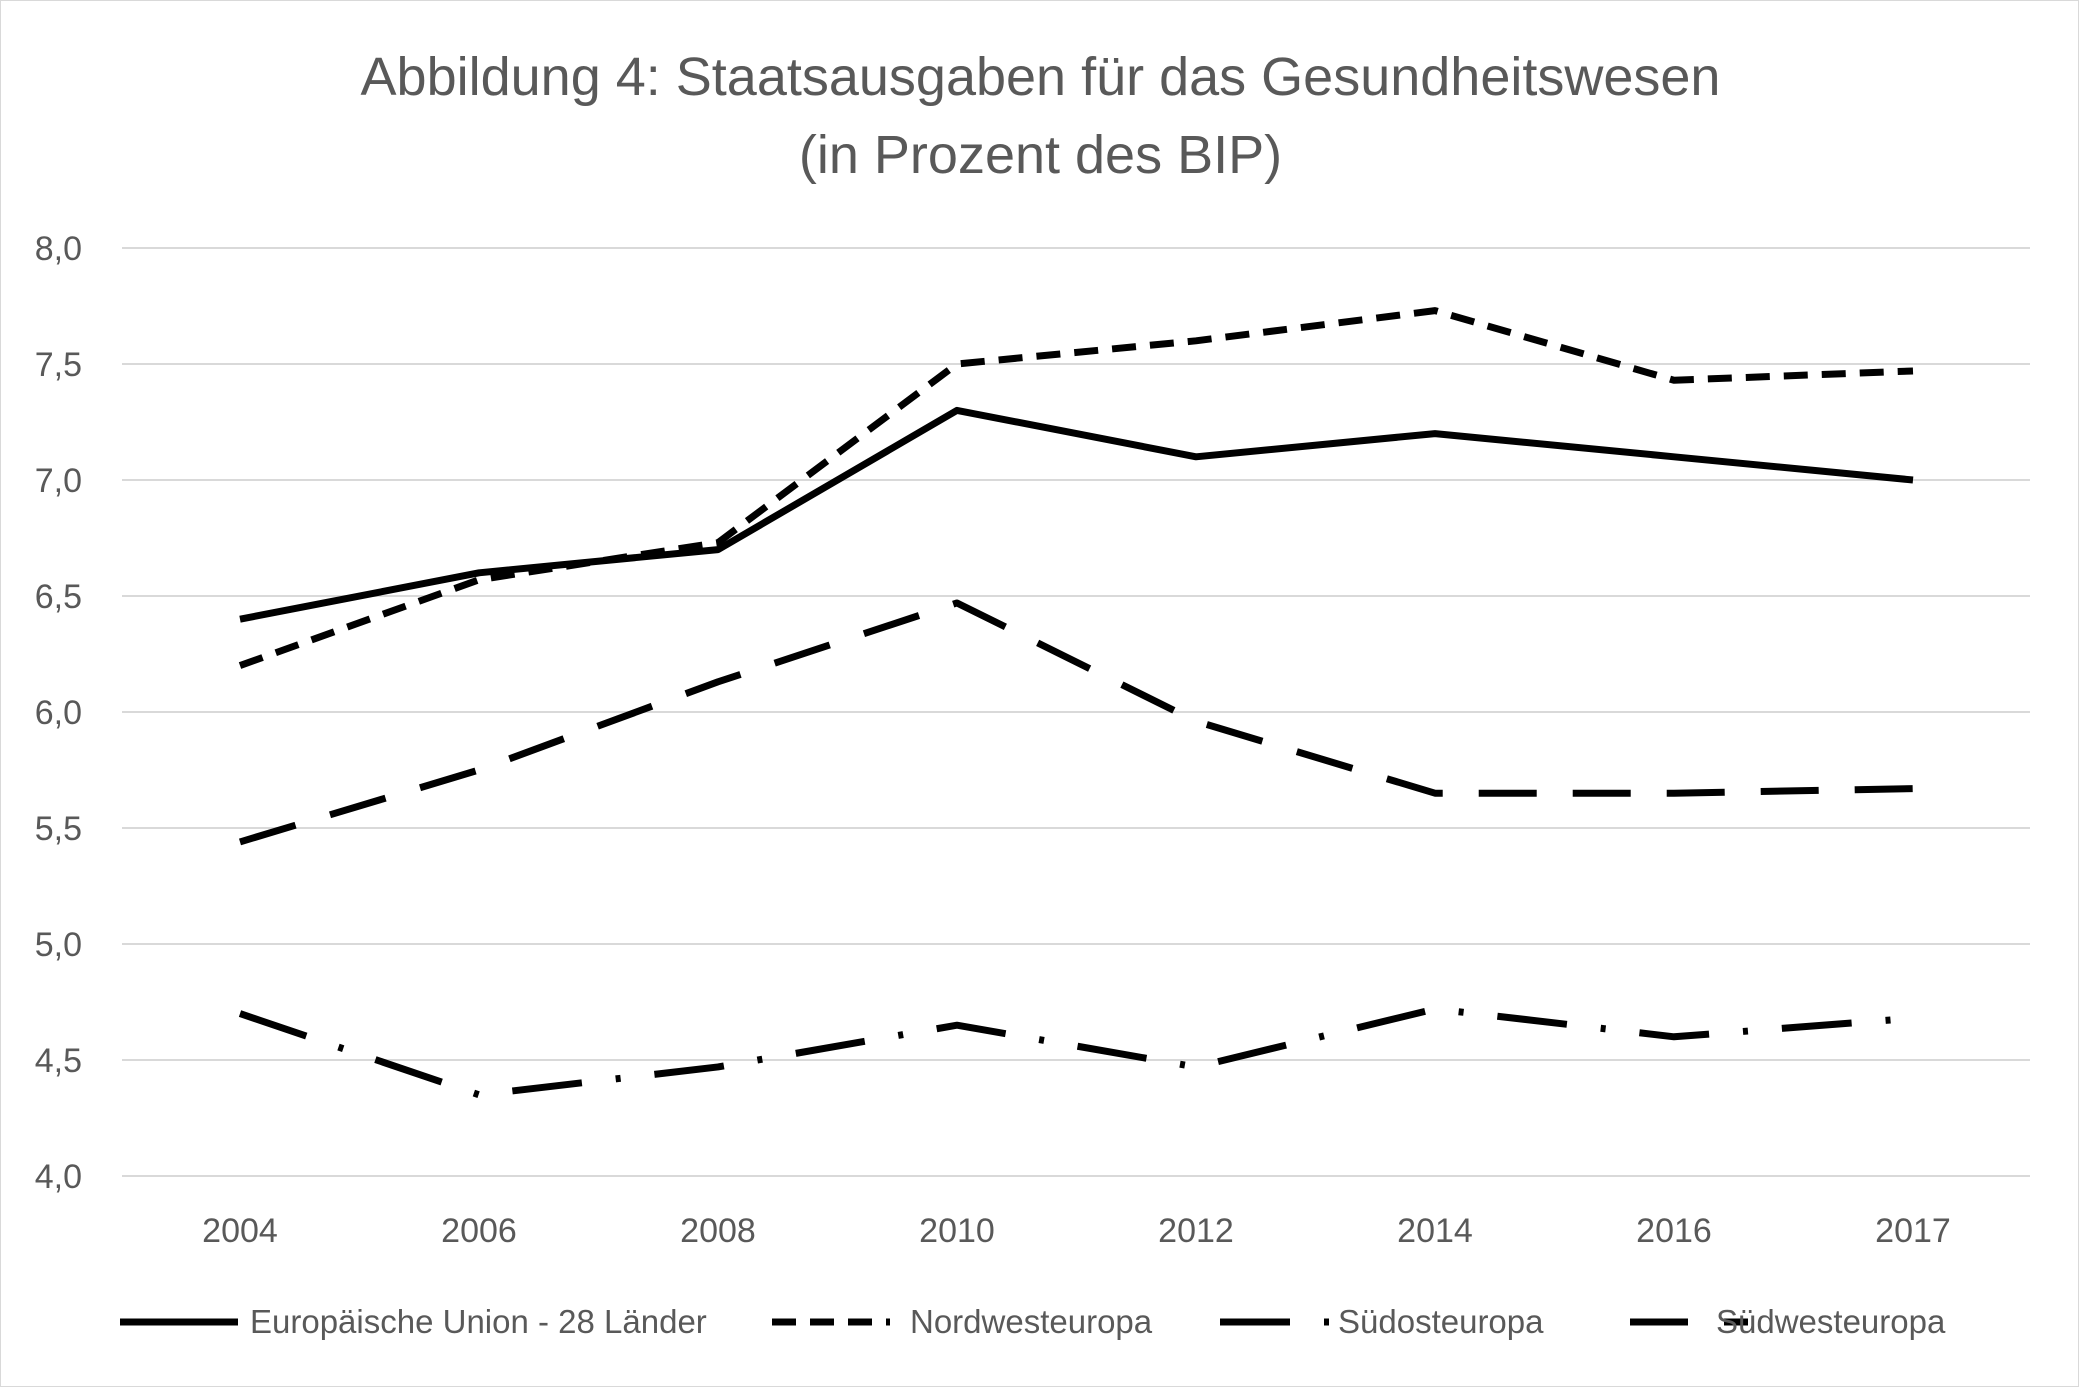 This screenshot has width=2081, height=1389. I want to click on x-tick-label: 2012, so click(1196, 1231).